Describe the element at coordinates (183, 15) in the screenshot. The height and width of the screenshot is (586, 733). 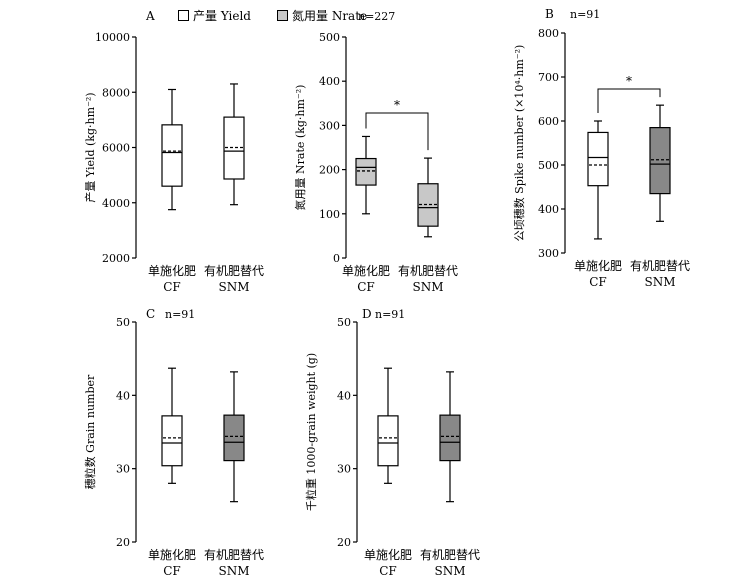
I see `legend-swatch-yield` at that location.